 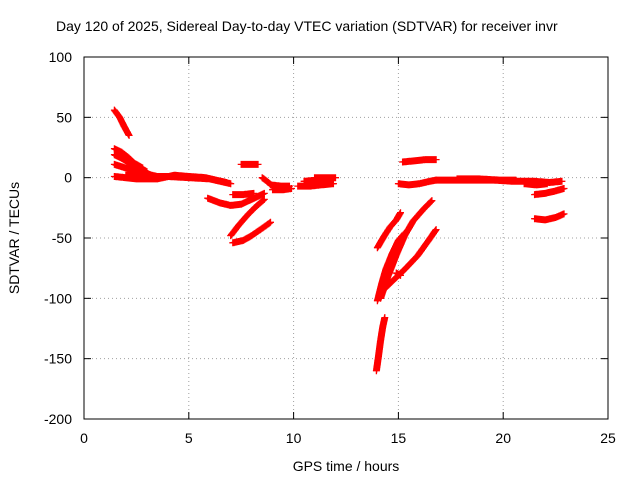 I want to click on x-axis-label: GPS time / hours, so click(x=346, y=466).